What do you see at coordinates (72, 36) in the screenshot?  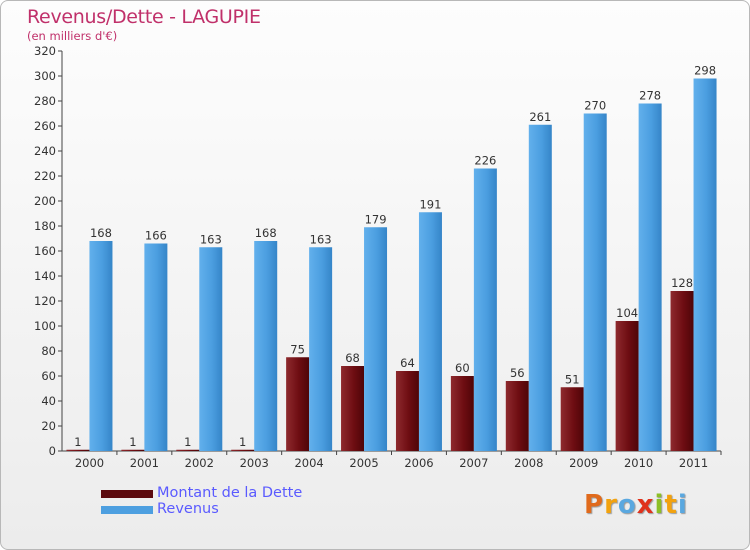 I see `chart-subtitle: (en milliers d'€)` at bounding box center [72, 36].